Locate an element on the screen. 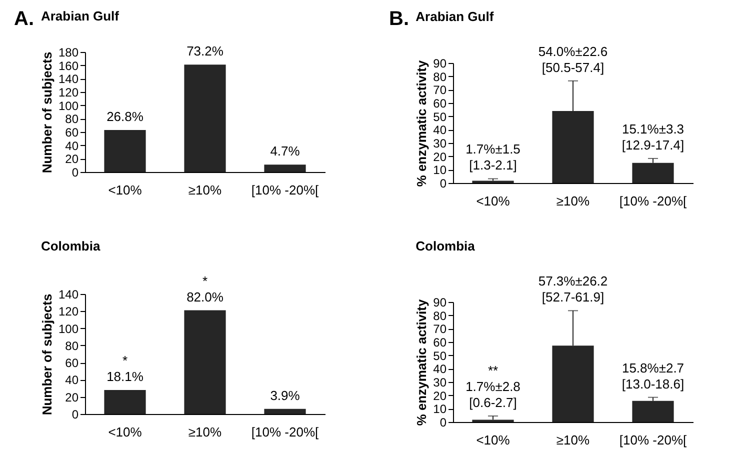 This screenshot has width=750, height=461. y-tick-label: 180 is located at coordinates (68, 53).